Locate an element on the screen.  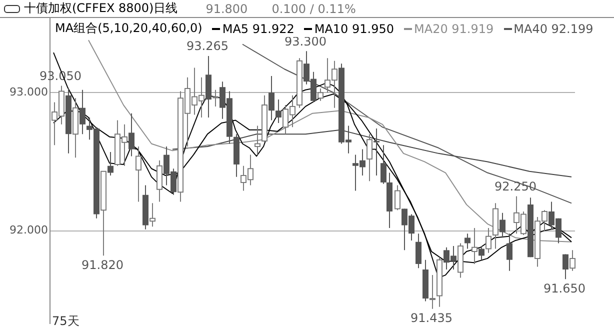
annotation: 75天 is located at coordinates (66, 321).